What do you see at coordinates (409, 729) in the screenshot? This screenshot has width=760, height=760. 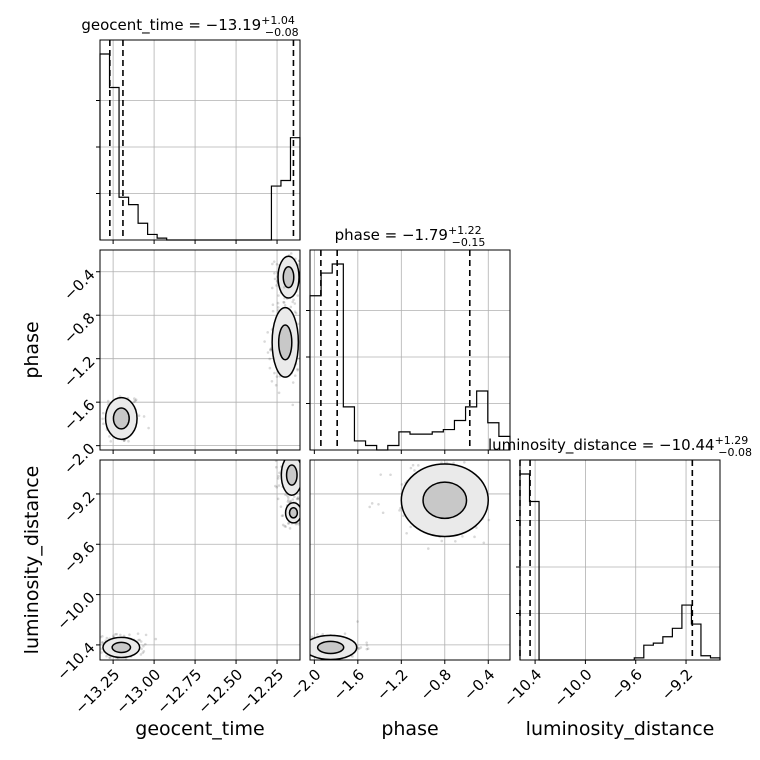 I see `x-axis-label: phase` at bounding box center [409, 729].